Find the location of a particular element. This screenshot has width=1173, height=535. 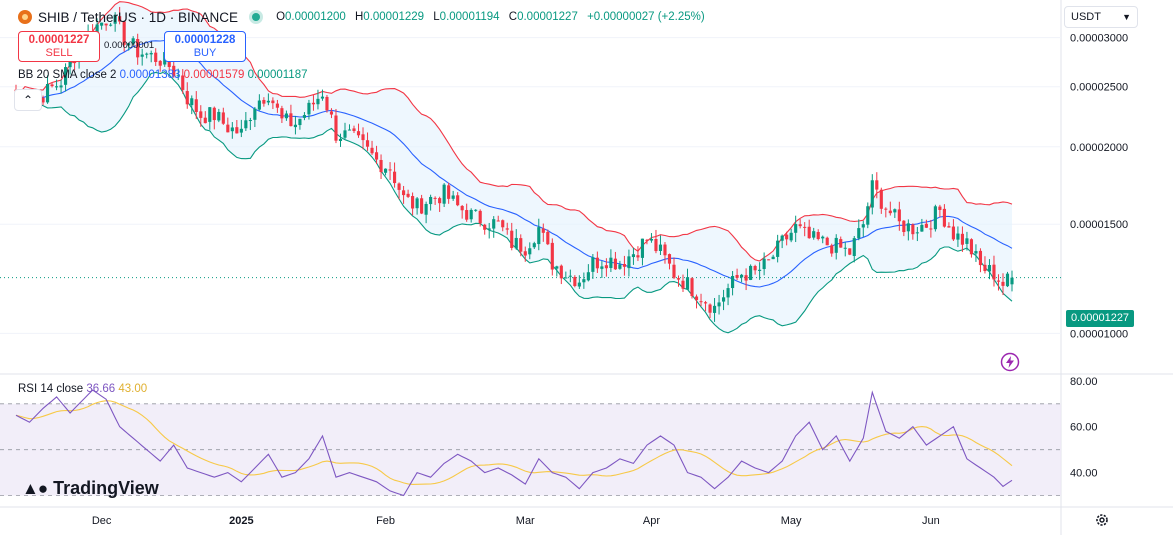

chevron-up-icon: ⌃ is located at coordinates (28, 100).